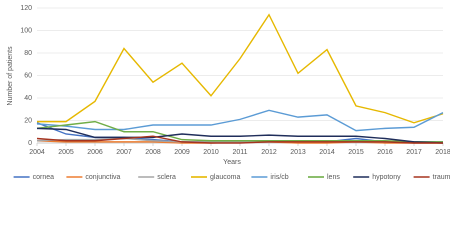  What do you see at coordinates (37, 152) in the screenshot?
I see `x-tick-label: 2004` at bounding box center [37, 152].